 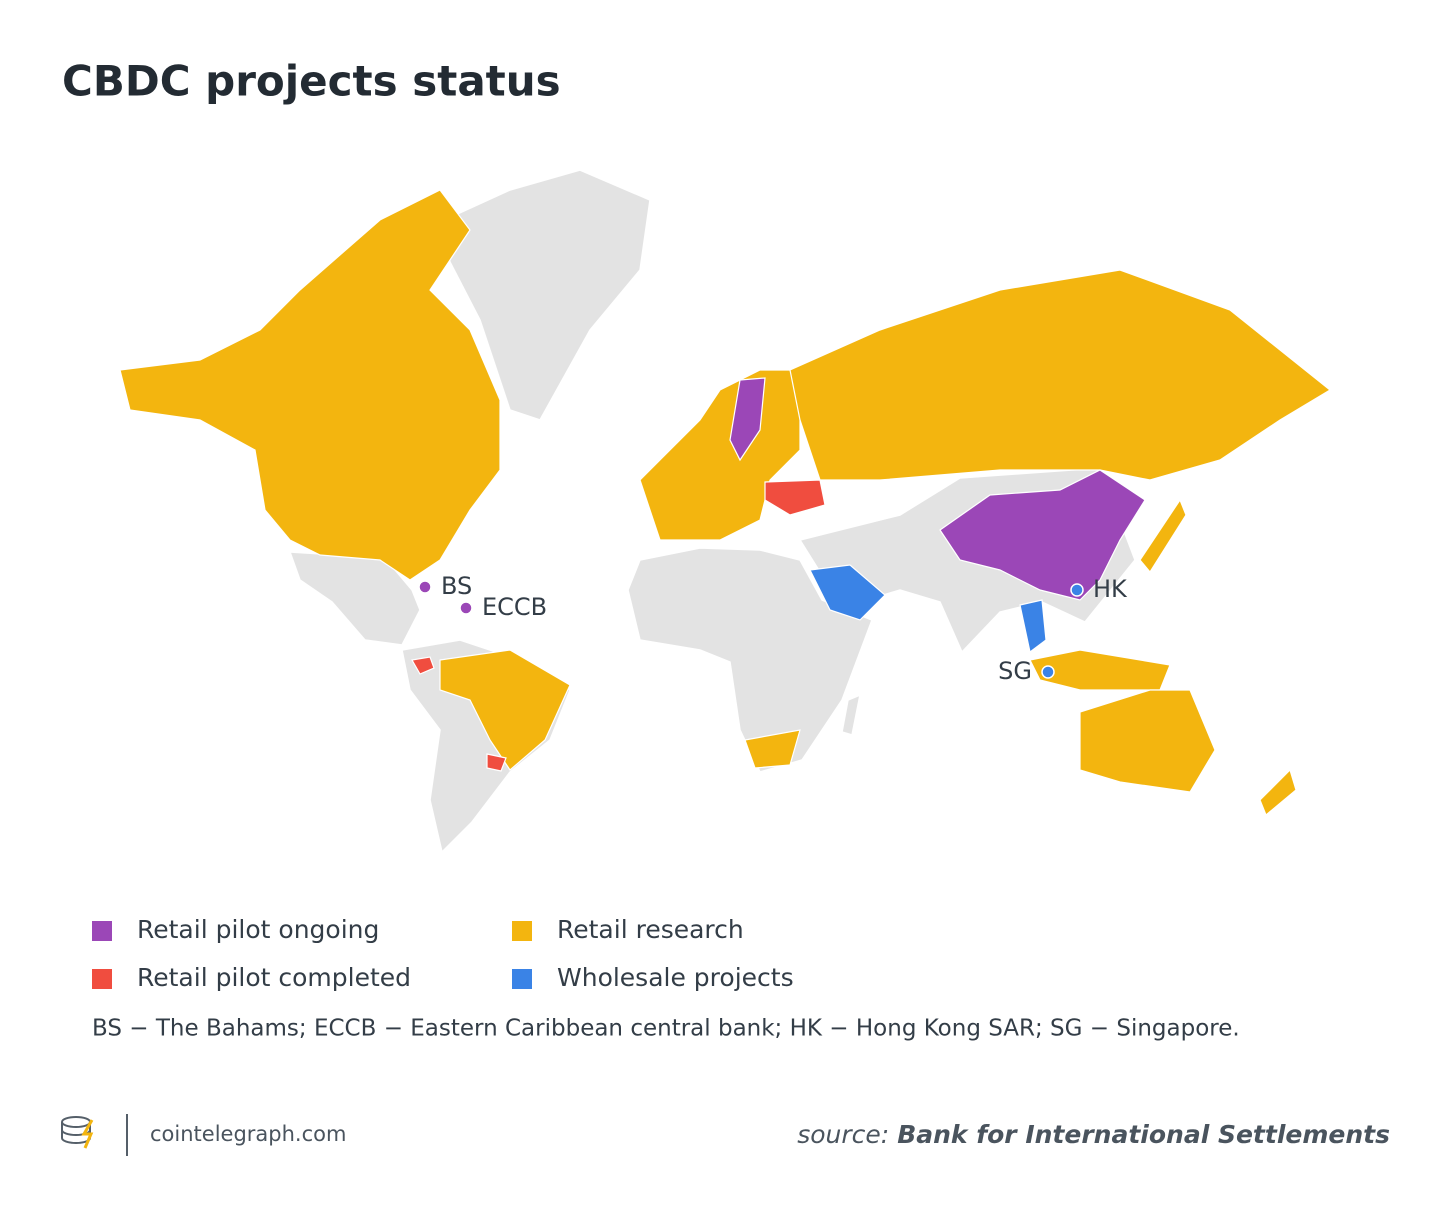 What do you see at coordinates (675, 977) in the screenshot?
I see `legend-label: Wholesale projects` at bounding box center [675, 977].